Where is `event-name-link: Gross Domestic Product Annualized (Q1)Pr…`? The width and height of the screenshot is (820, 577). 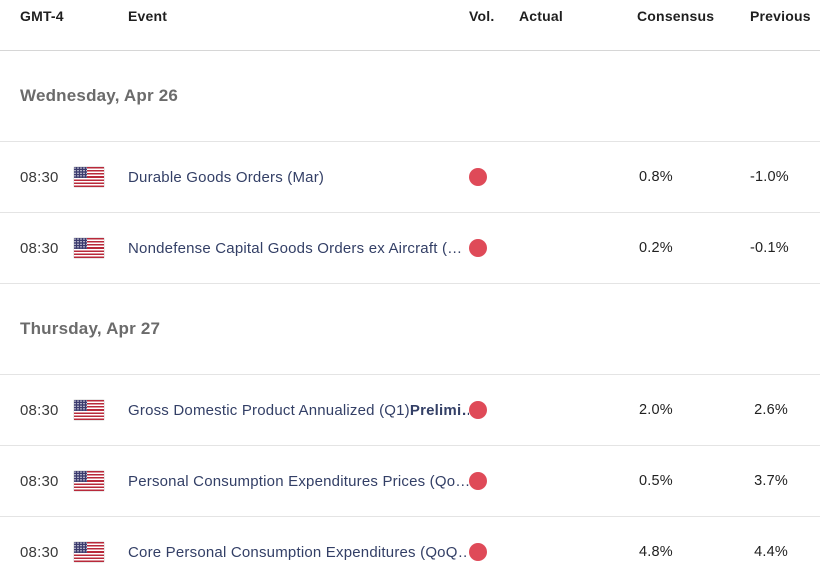
event-name-link: Gross Domestic Product Annualized (Q1)Pr… is located at coordinates (298, 410).